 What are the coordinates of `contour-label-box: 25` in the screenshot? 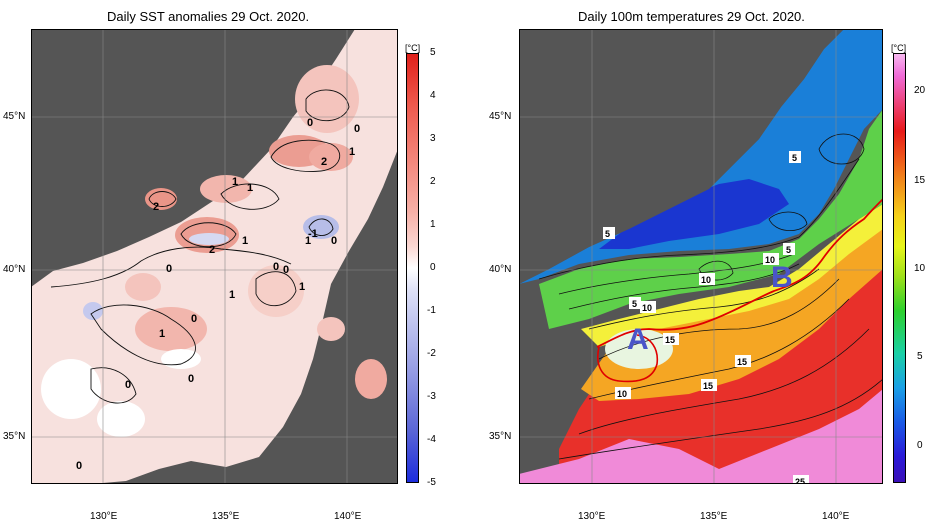 It's located at (801, 479).